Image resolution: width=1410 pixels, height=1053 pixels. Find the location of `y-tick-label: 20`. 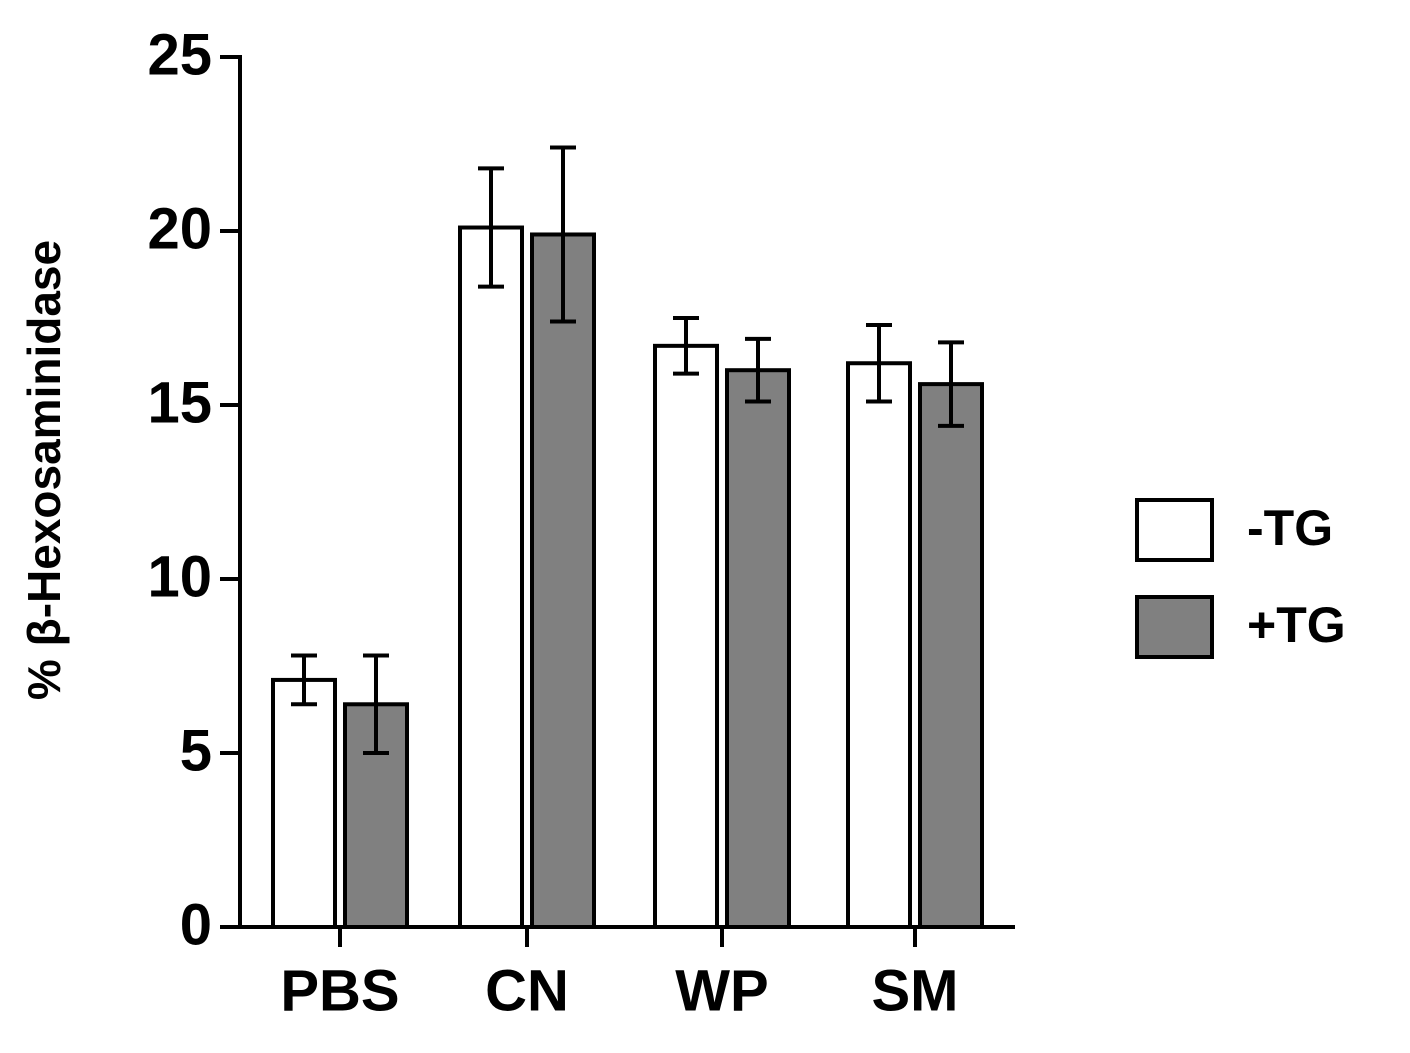

y-tick-label: 20 is located at coordinates (179, 228).